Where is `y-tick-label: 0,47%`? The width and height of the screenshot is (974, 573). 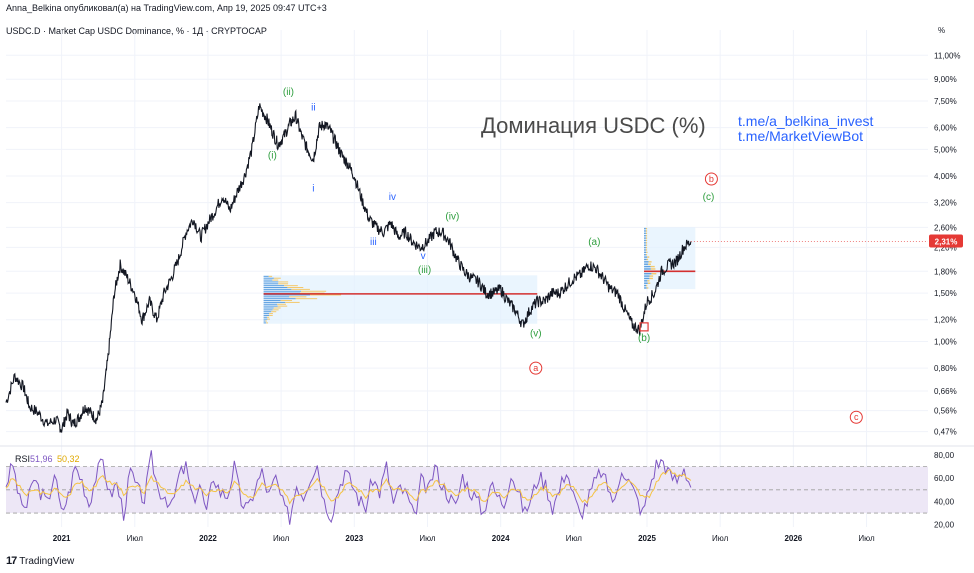 y-tick-label: 0,47% is located at coordinates (945, 432).